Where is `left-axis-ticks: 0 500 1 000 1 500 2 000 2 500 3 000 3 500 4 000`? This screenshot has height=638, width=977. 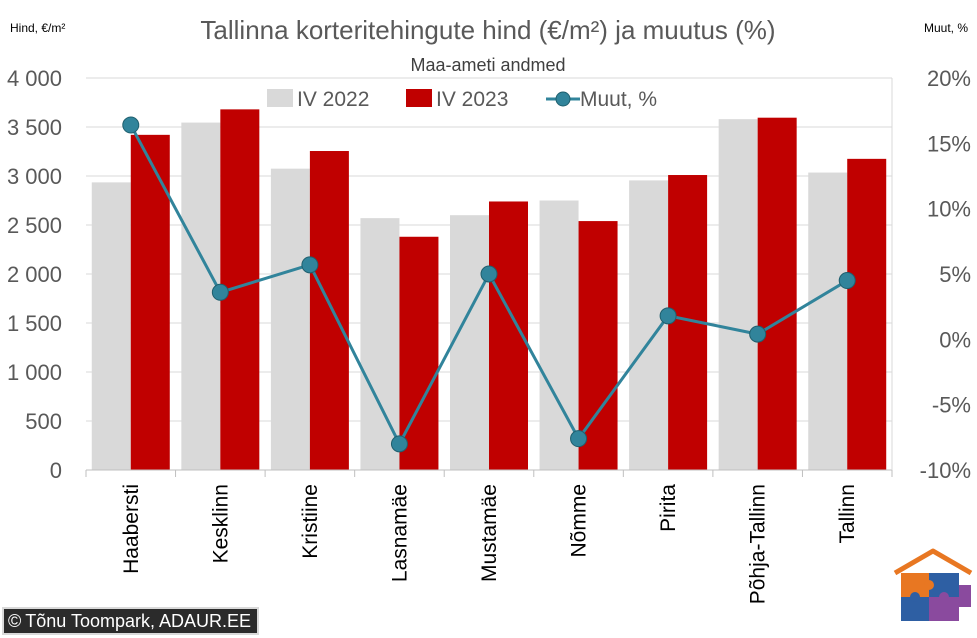
left-axis-ticks: 0 500 1 000 1 500 2 000 2 500 3 000 3 500 4 000 is located at coordinates (34, 274).